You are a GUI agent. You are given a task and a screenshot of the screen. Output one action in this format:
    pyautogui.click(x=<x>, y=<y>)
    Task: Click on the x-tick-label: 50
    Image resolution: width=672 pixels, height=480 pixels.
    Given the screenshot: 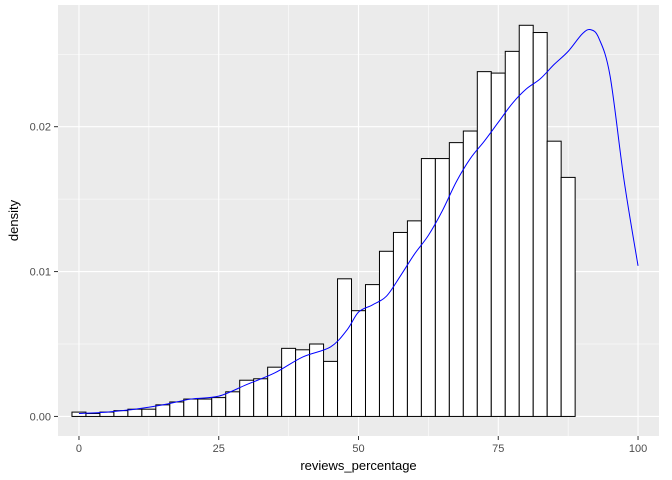 What is the action you would take?
    pyautogui.click(x=358, y=449)
    